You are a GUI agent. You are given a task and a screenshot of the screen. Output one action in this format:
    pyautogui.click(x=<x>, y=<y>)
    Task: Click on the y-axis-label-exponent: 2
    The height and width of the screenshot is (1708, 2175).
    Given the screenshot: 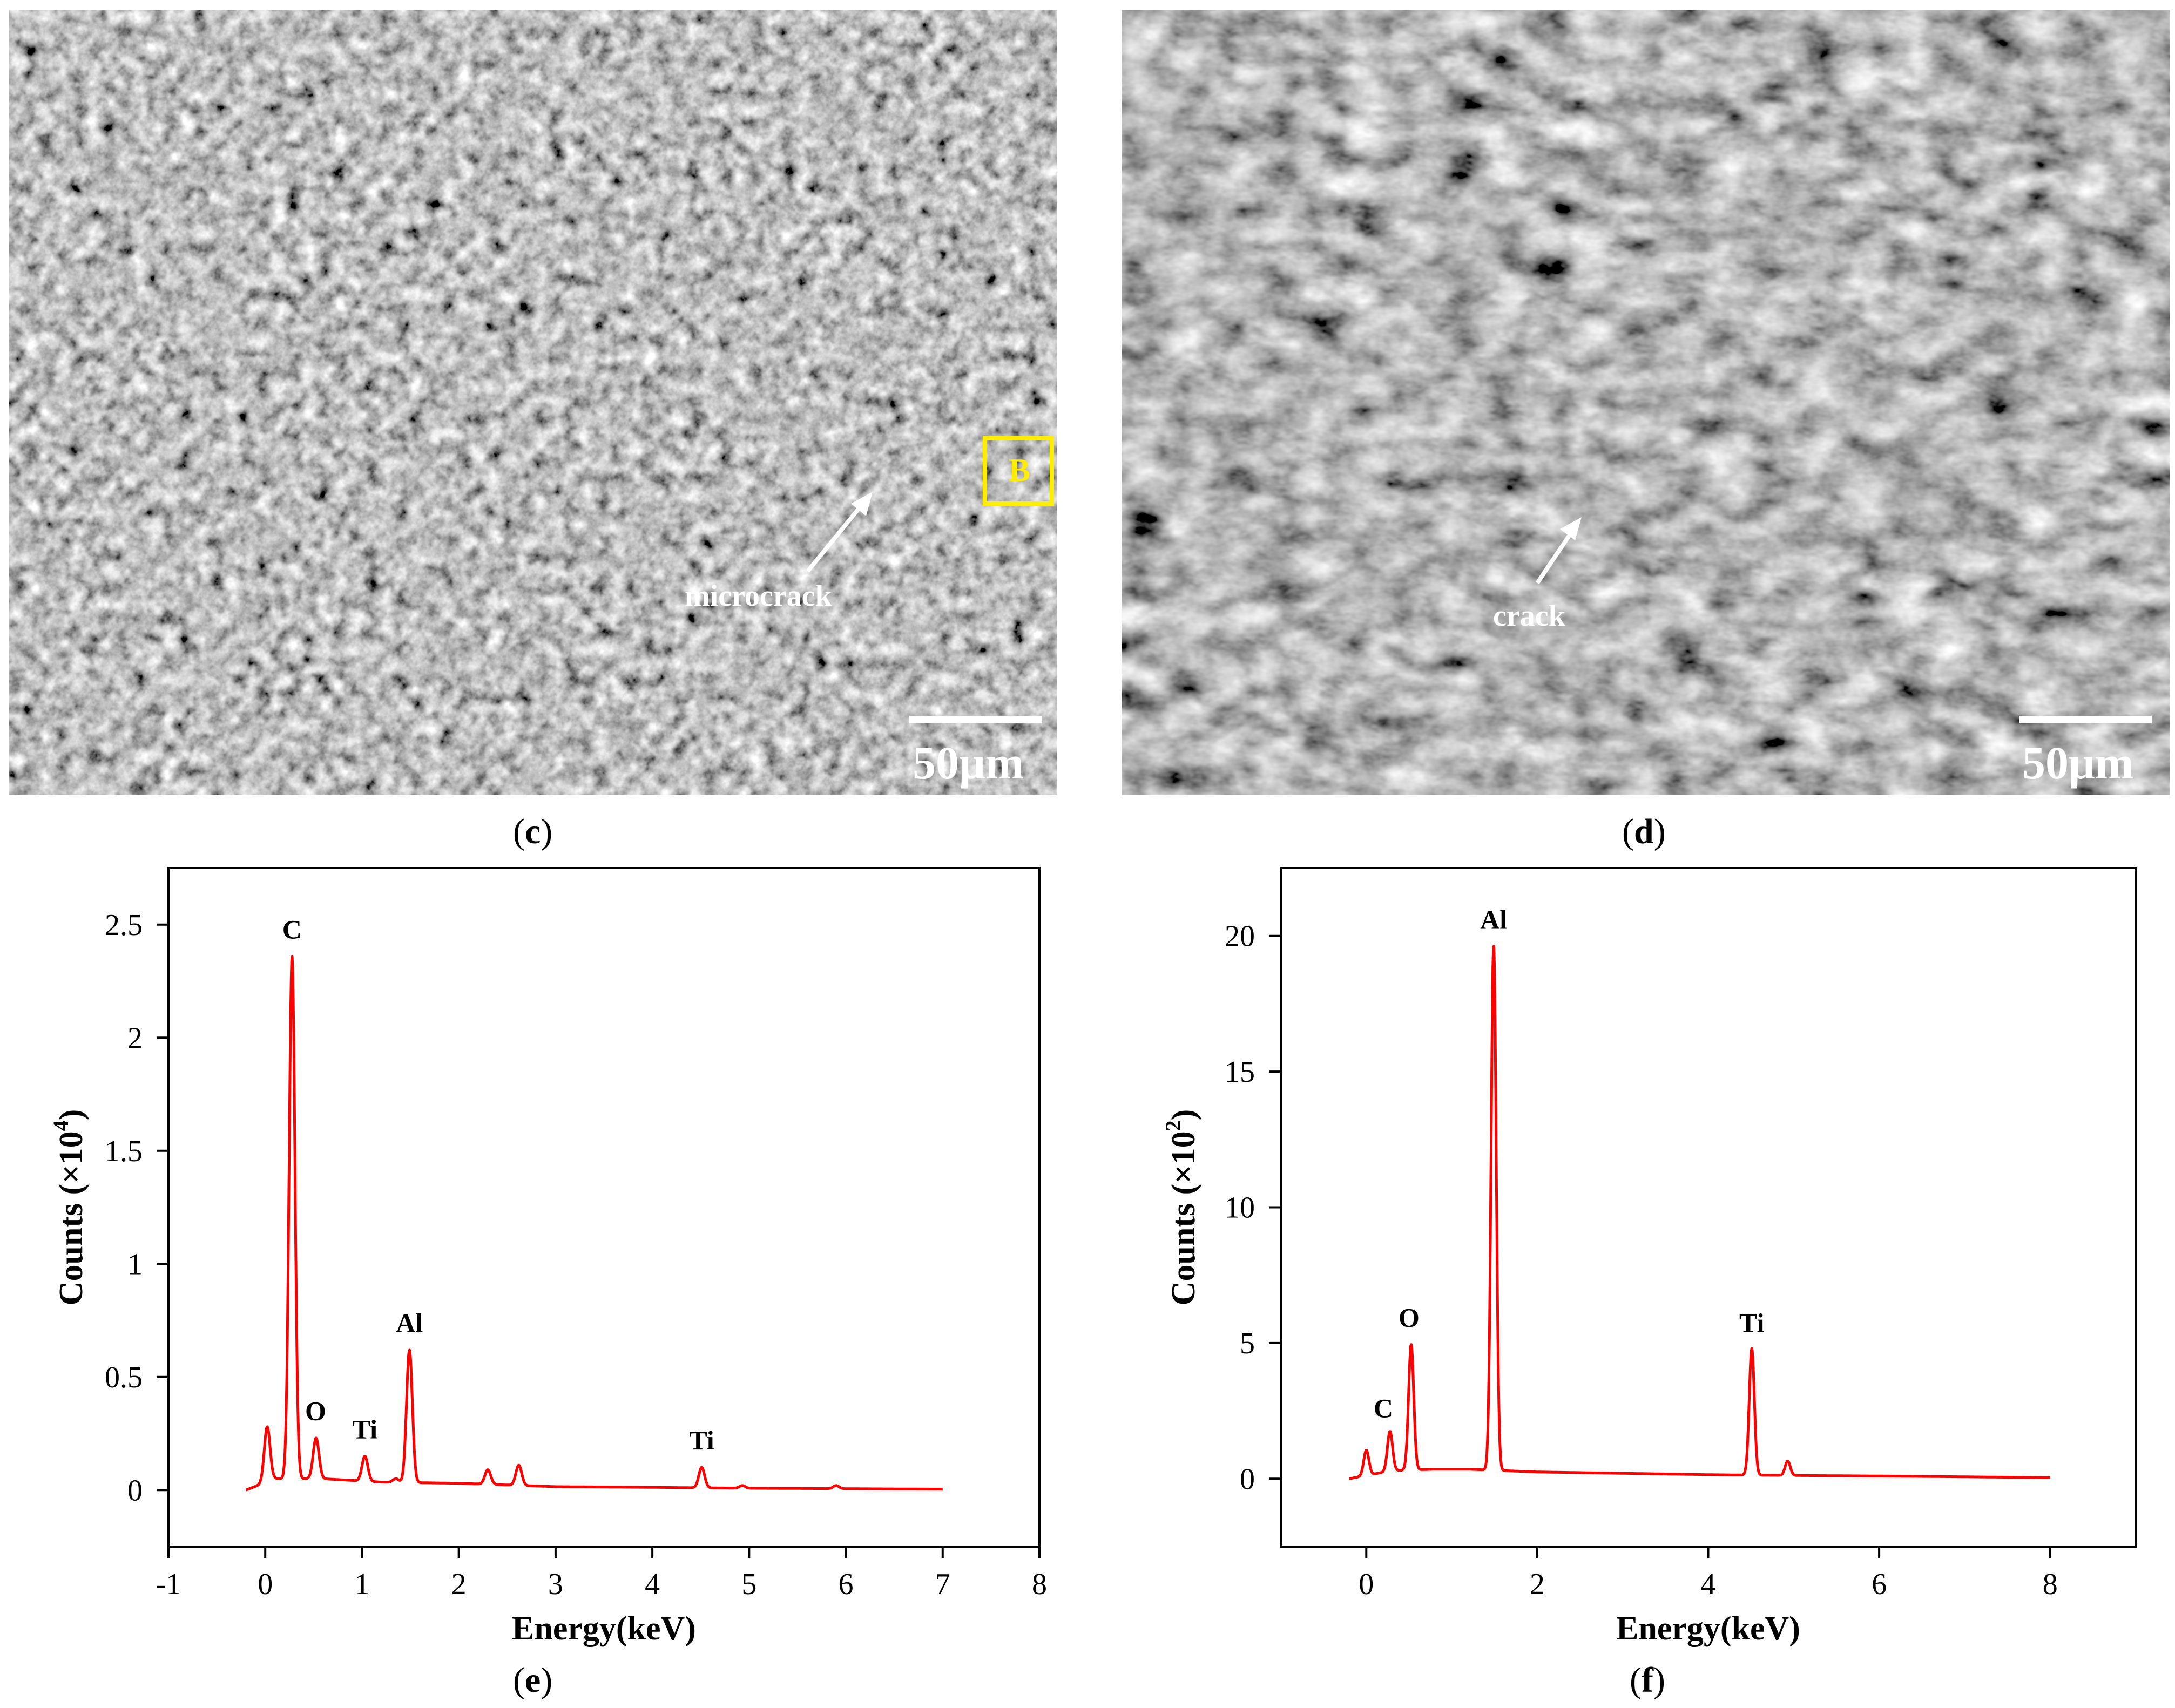 What is the action you would take?
    pyautogui.click(x=1173, y=1125)
    